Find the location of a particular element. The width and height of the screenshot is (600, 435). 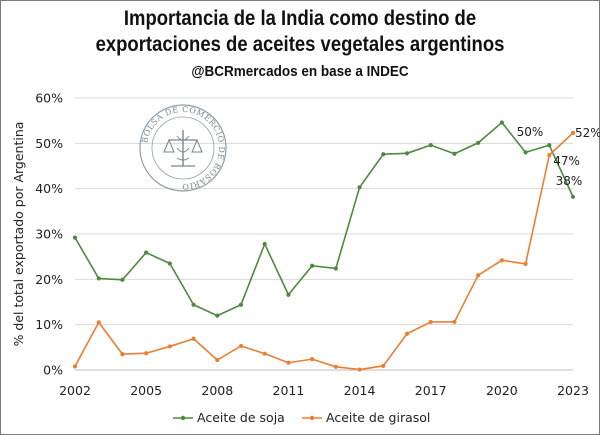

x-tick-label: 2023 is located at coordinates (573, 390).